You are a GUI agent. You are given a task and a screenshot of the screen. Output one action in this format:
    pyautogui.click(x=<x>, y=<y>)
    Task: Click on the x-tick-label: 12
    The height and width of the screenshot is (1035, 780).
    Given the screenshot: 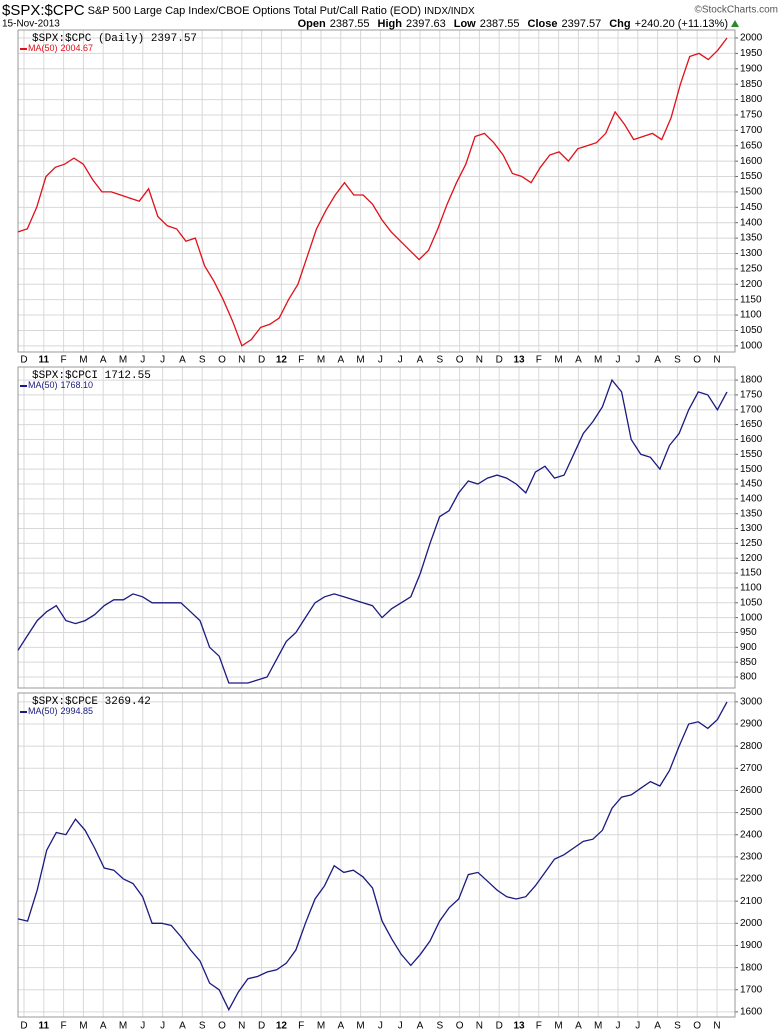 What is the action you would take?
    pyautogui.click(x=282, y=1026)
    